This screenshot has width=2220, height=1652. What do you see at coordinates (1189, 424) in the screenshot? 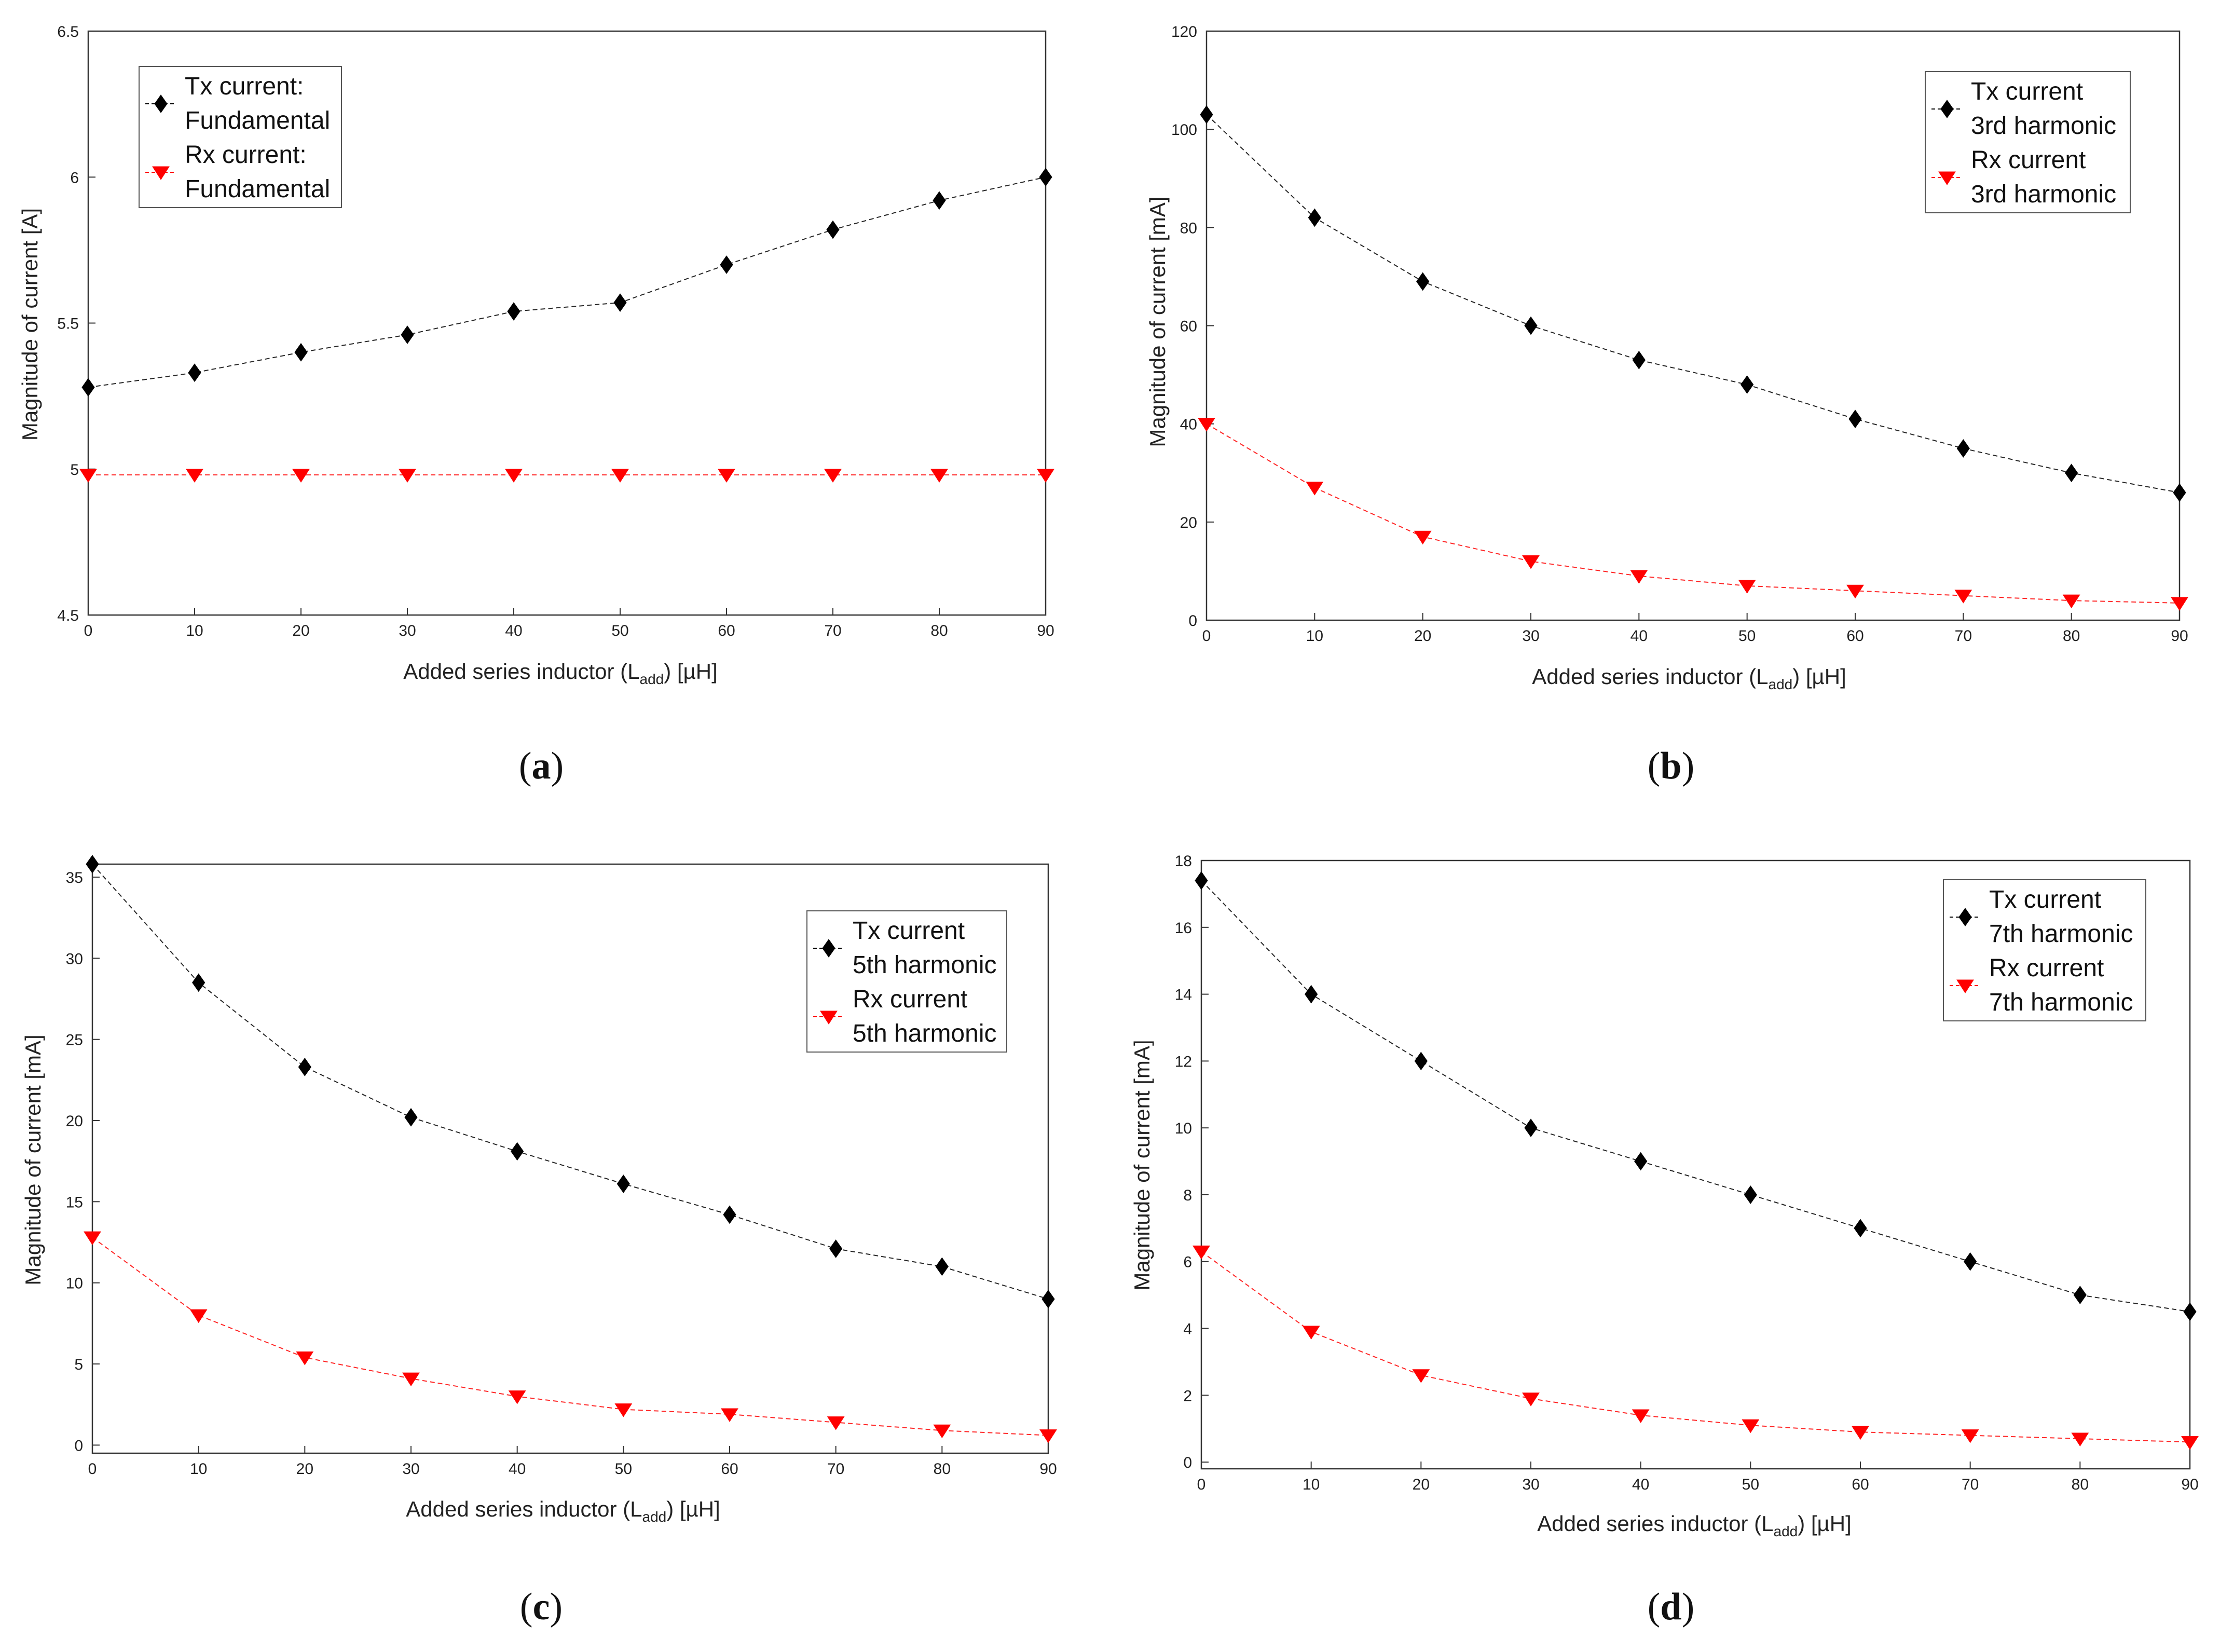
I see `y-tick-label: 40` at bounding box center [1189, 424].